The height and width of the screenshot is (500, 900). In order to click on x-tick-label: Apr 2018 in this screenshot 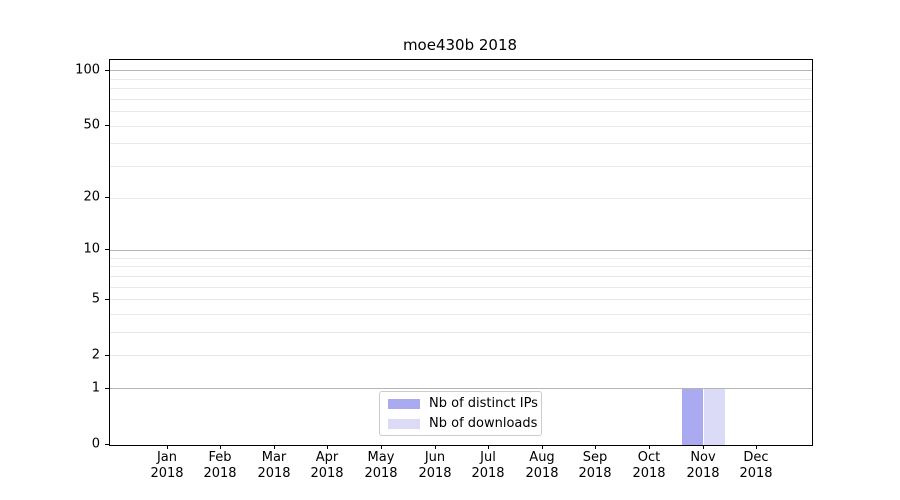, I will do `click(327, 465)`.